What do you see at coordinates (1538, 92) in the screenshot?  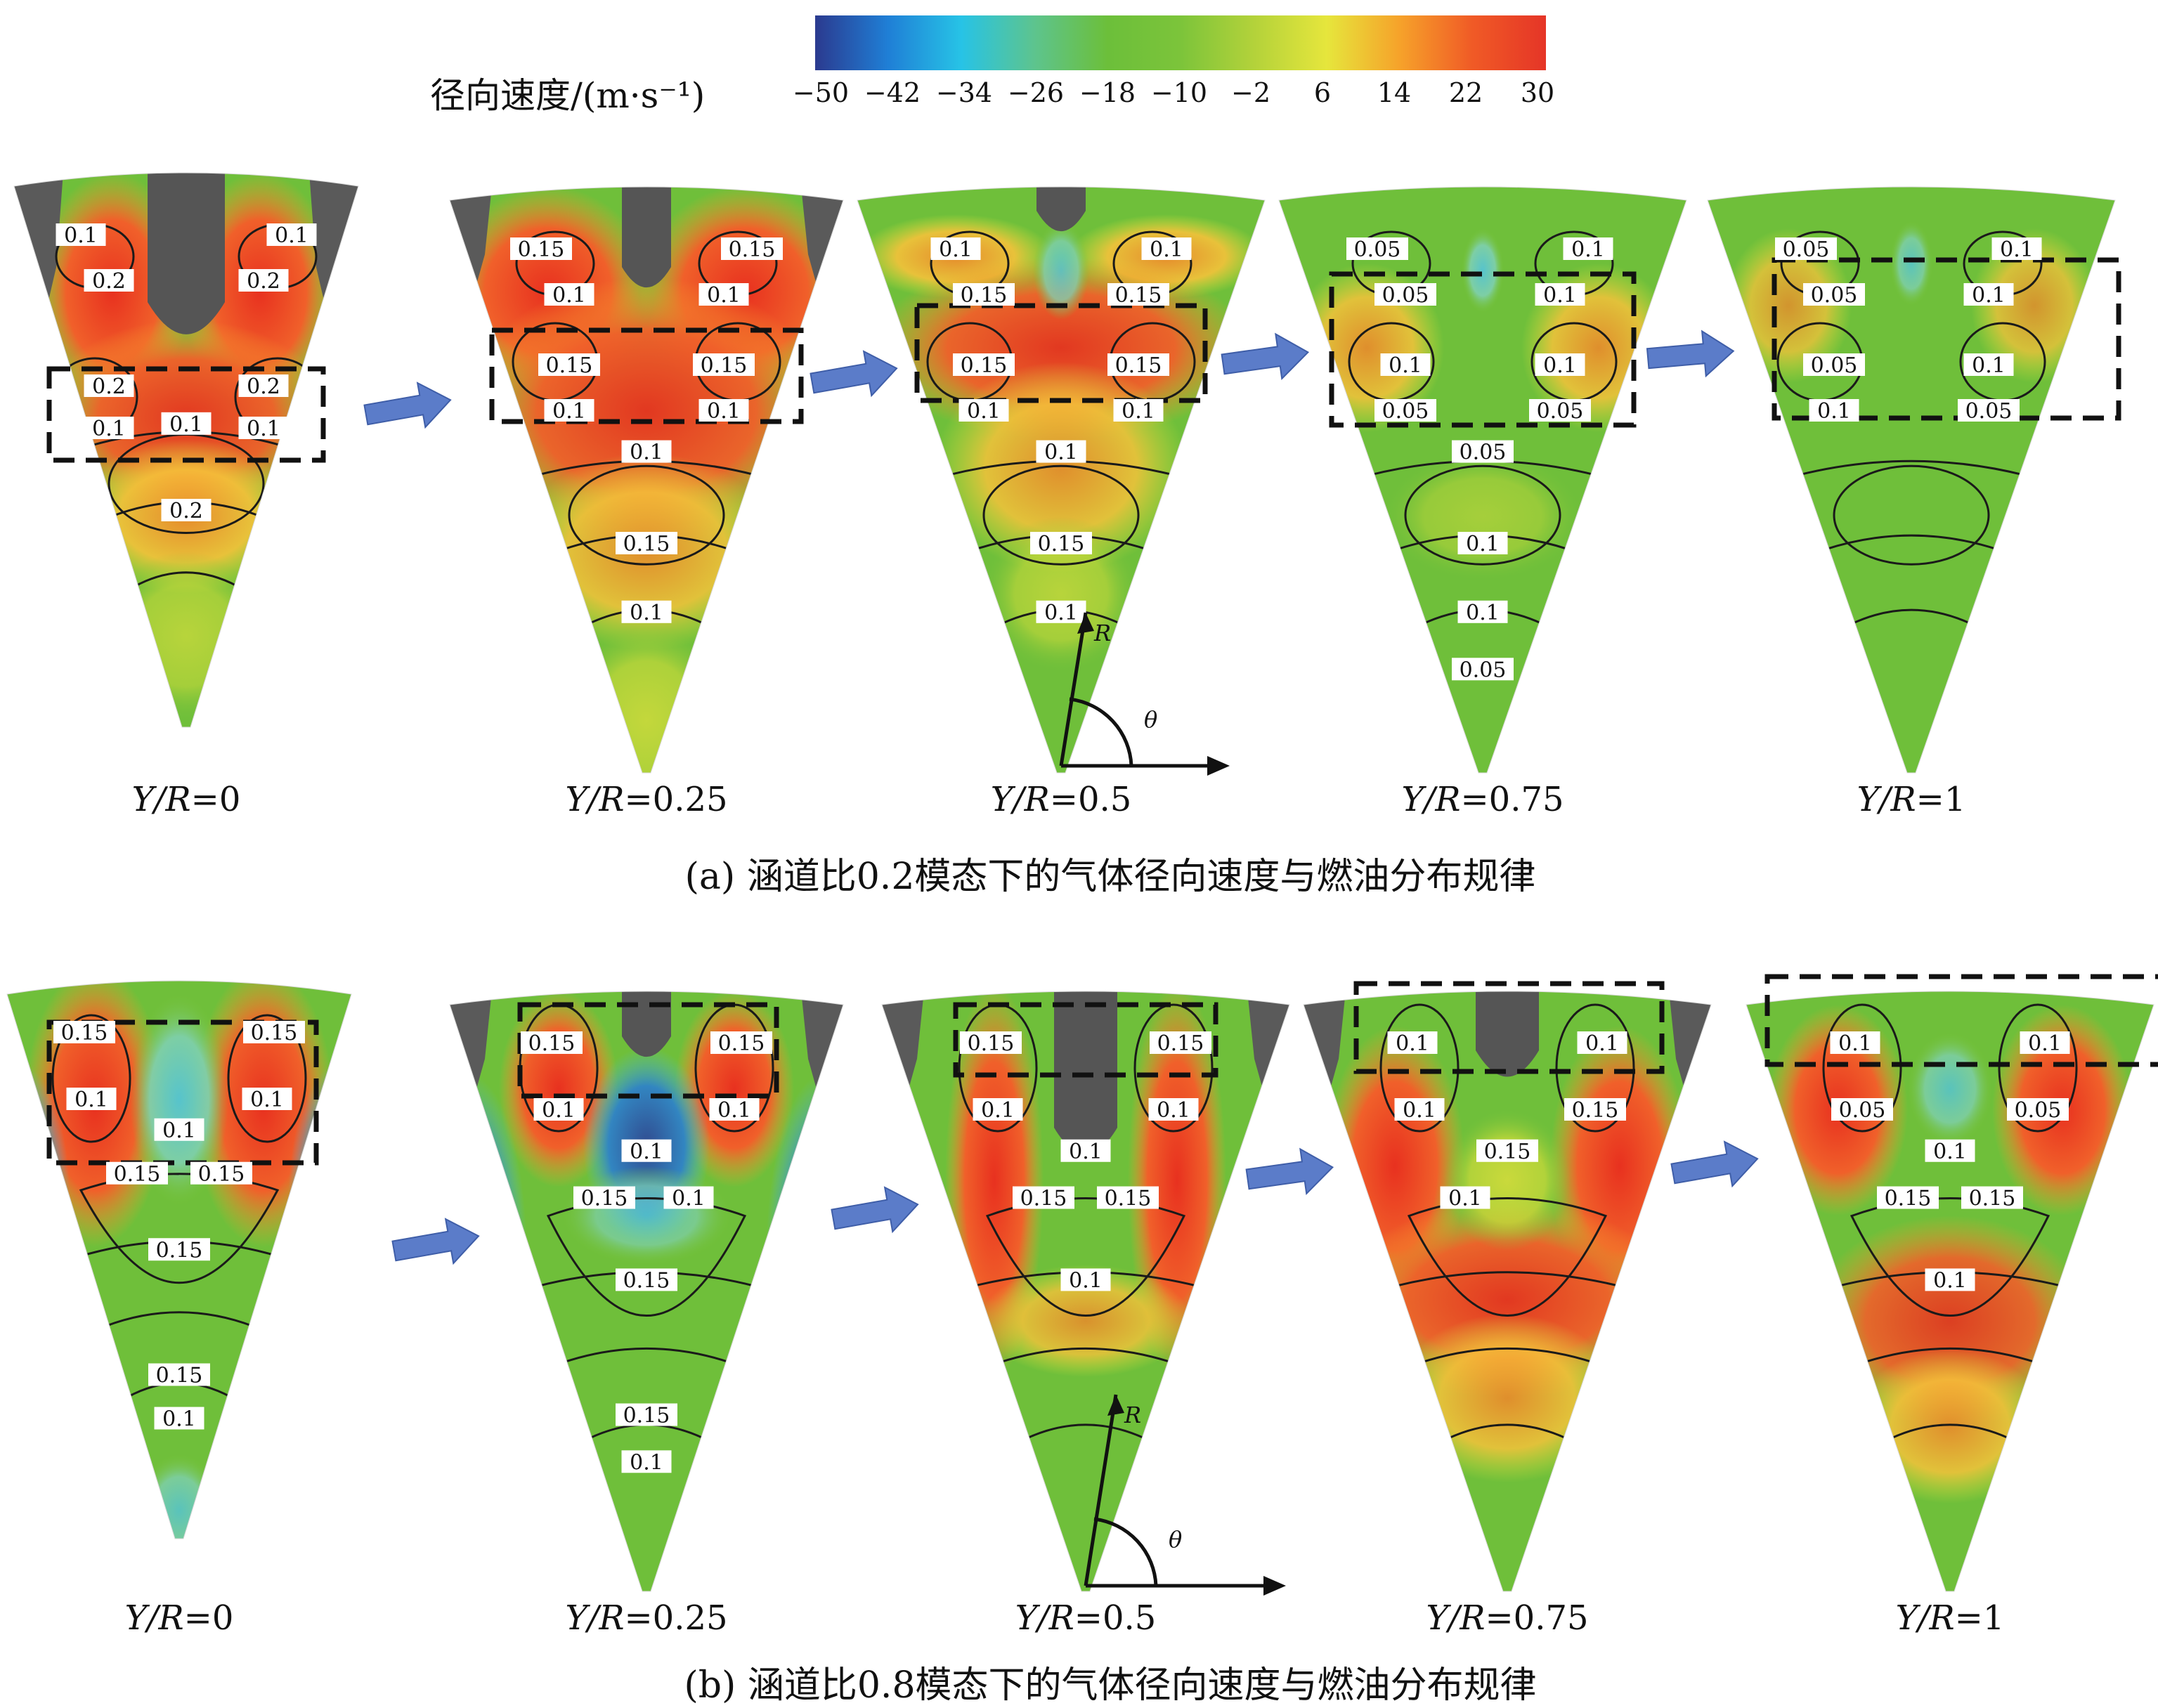 I see `colorbar-tick-label: 30` at bounding box center [1538, 92].